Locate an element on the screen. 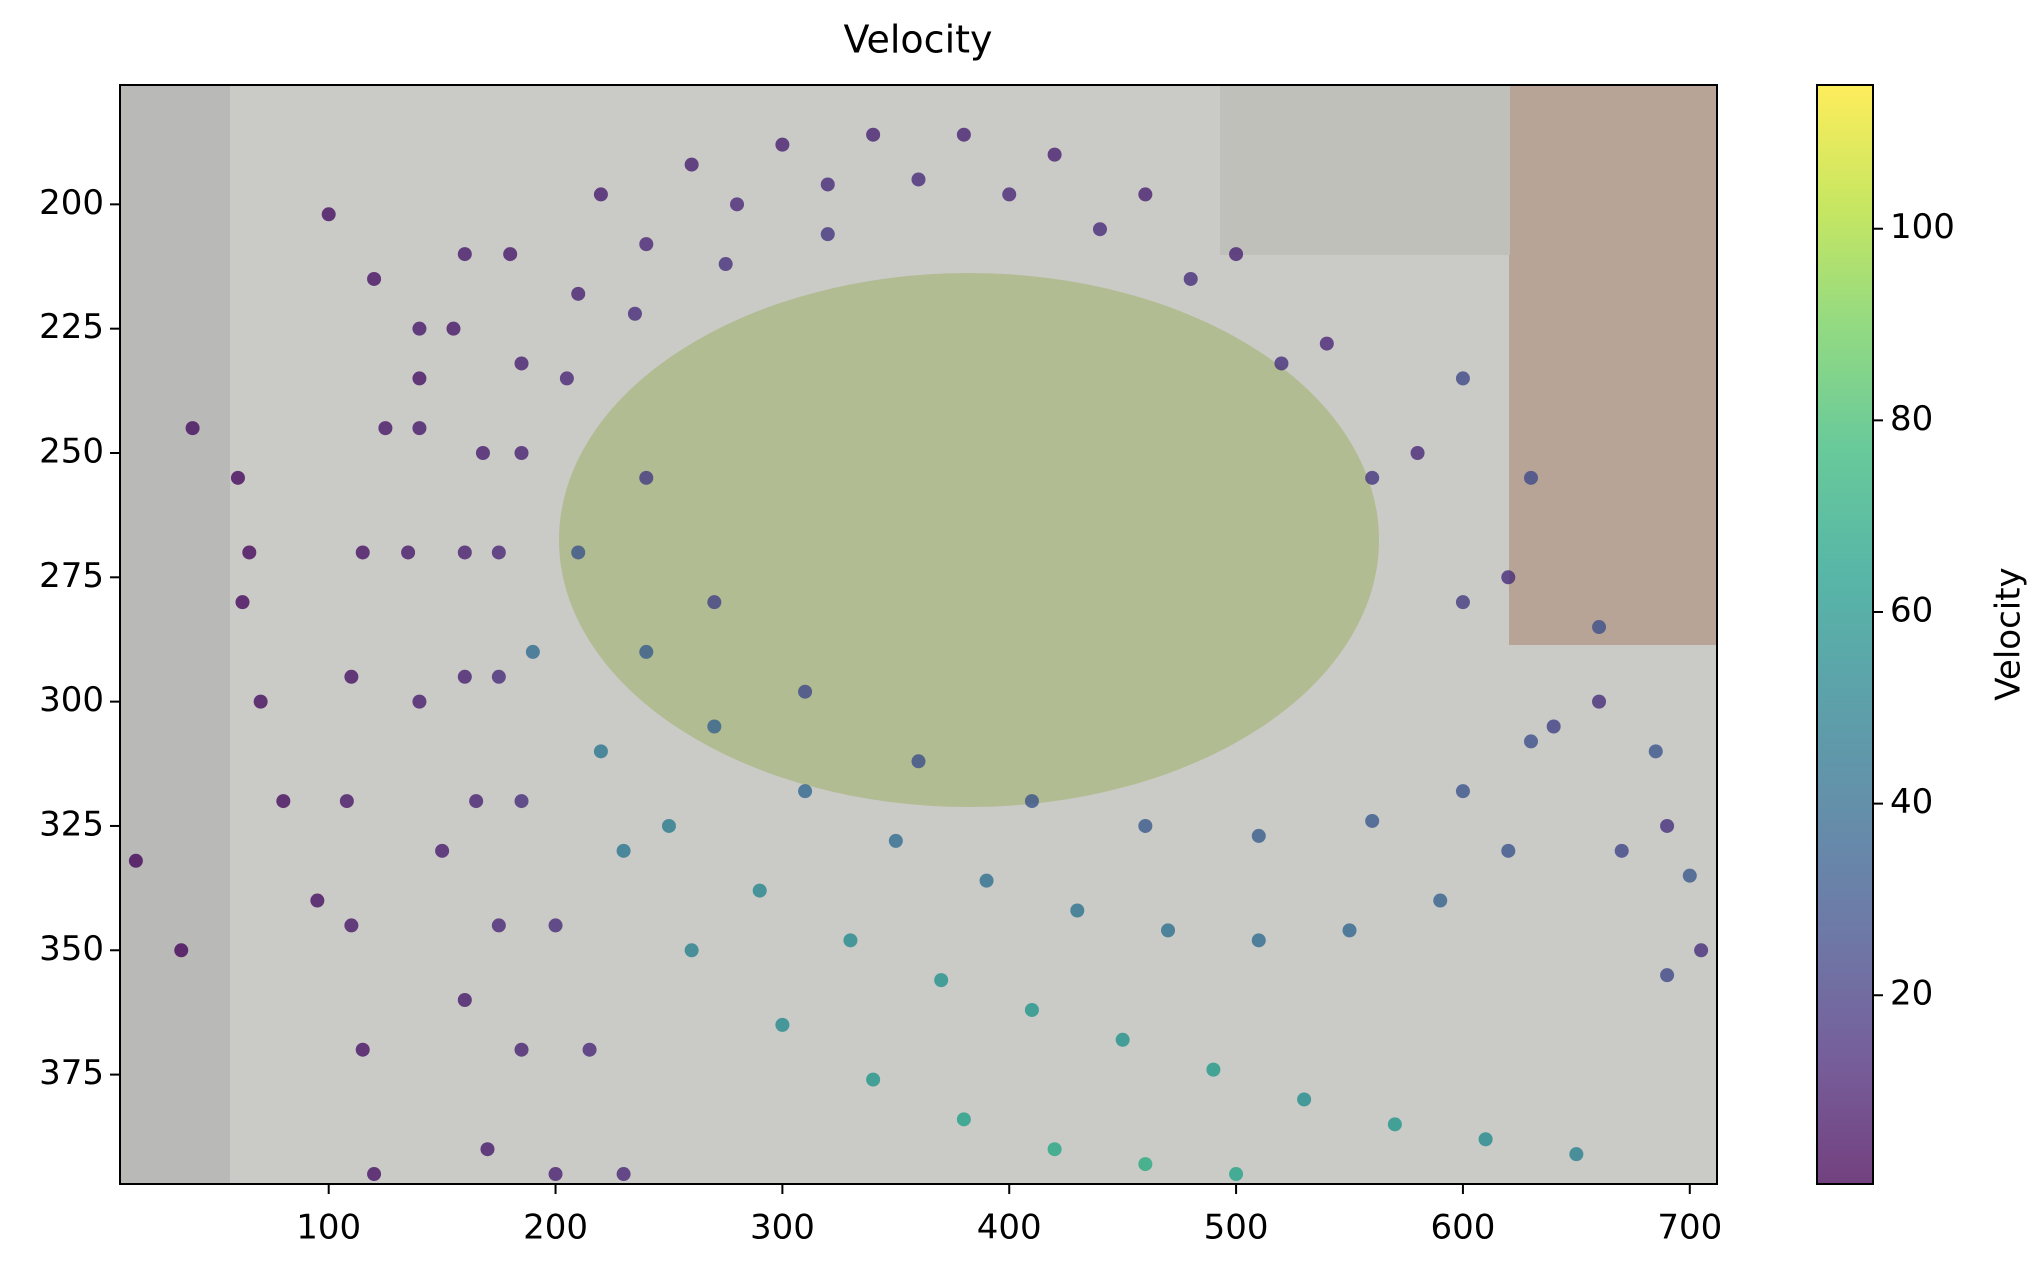 Image resolution: width=2040 pixels, height=1273 pixels. colorbar-tick-label: 60 is located at coordinates (1911, 610).